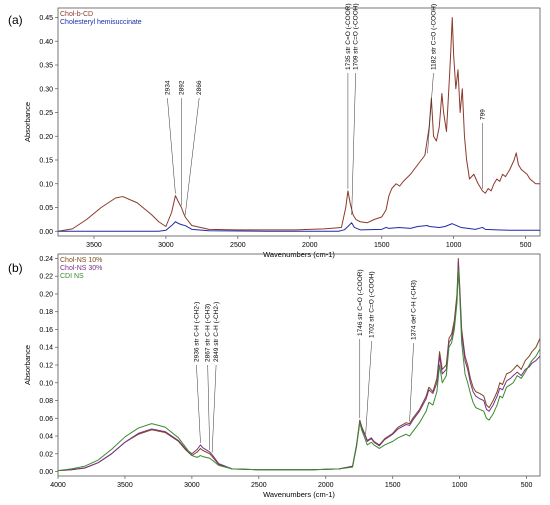 Image resolution: width=550 pixels, height=505 pixels. Describe the element at coordinates (167, 87) in the screenshot. I see `peak-annotation: 2934` at that location.